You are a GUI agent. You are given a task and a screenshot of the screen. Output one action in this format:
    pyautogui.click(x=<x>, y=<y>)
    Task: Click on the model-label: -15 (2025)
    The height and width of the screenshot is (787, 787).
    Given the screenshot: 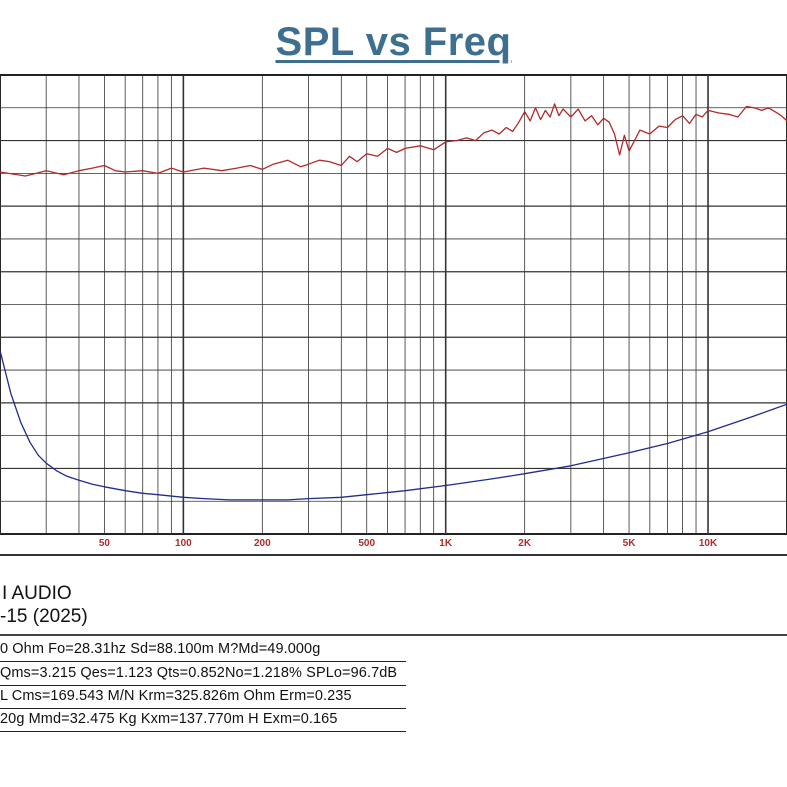 What is the action you would take?
    pyautogui.click(x=44, y=616)
    